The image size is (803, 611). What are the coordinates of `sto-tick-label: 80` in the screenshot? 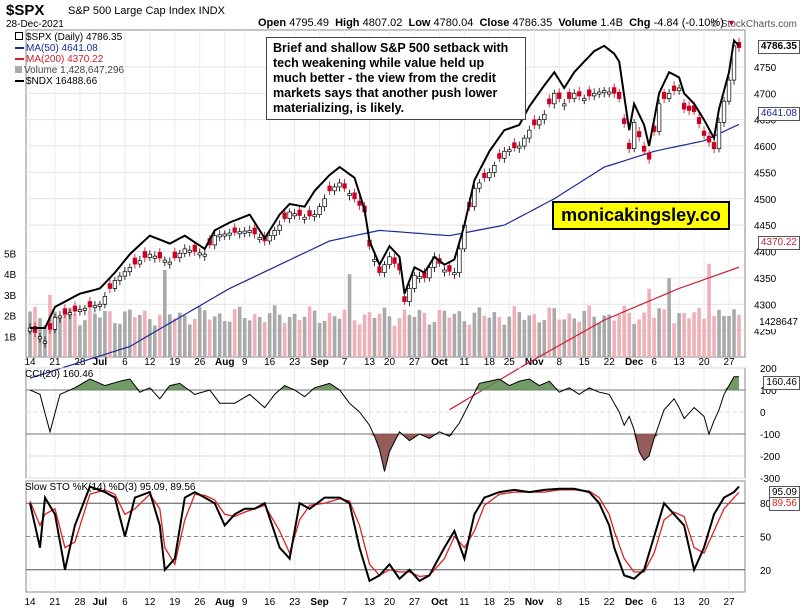 It's located at (766, 504).